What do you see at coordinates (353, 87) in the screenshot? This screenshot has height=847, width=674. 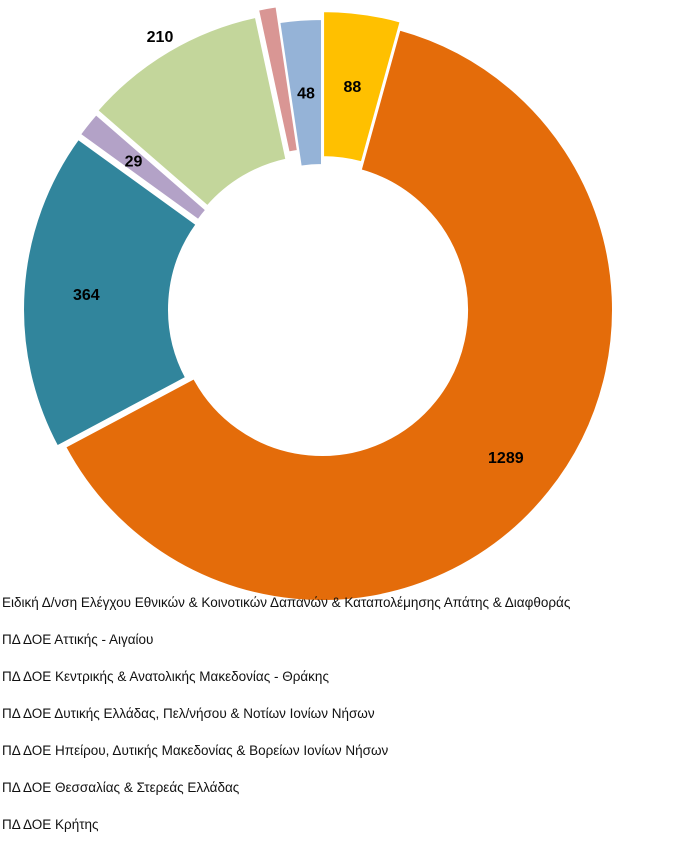 I see `data-label: 88` at bounding box center [353, 87].